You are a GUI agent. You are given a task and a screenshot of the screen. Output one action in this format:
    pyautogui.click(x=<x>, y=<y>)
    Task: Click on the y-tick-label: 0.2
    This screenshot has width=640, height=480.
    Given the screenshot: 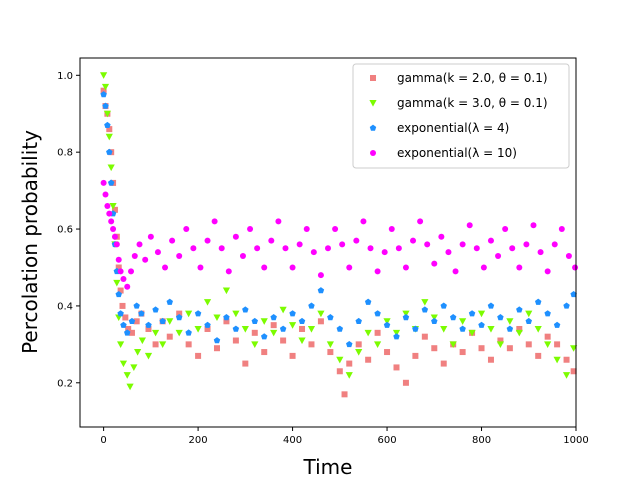 What is the action you would take?
    pyautogui.click(x=65, y=383)
    